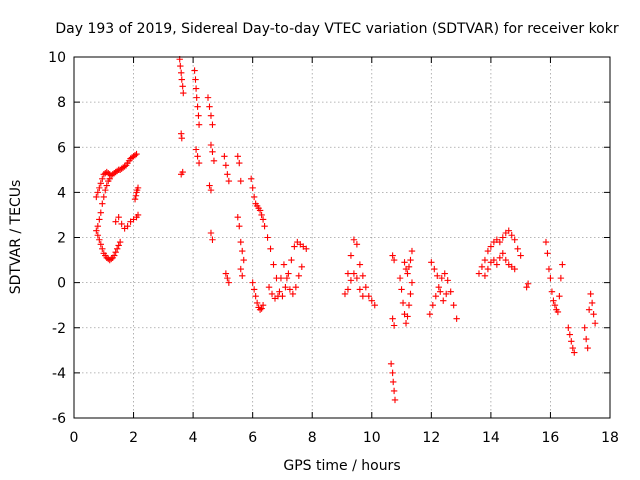 Image resolution: width=640 pixels, height=480 pixels. Describe the element at coordinates (61, 284) in the screenshot. I see `y-tick-label: 0` at that location.